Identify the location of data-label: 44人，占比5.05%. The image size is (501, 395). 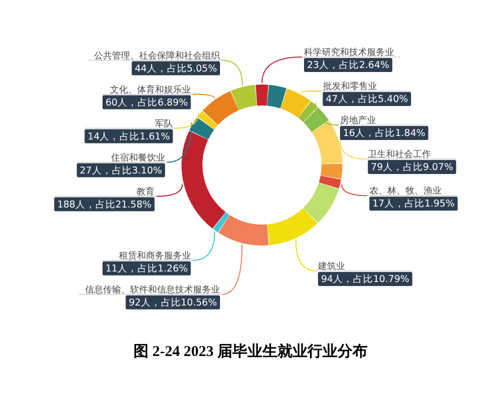
(175, 68).